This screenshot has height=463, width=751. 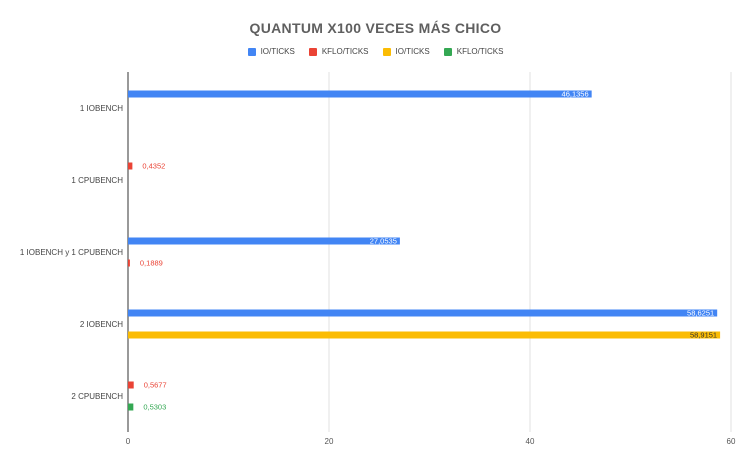 I want to click on x-tick-label: 0, so click(x=128, y=441).